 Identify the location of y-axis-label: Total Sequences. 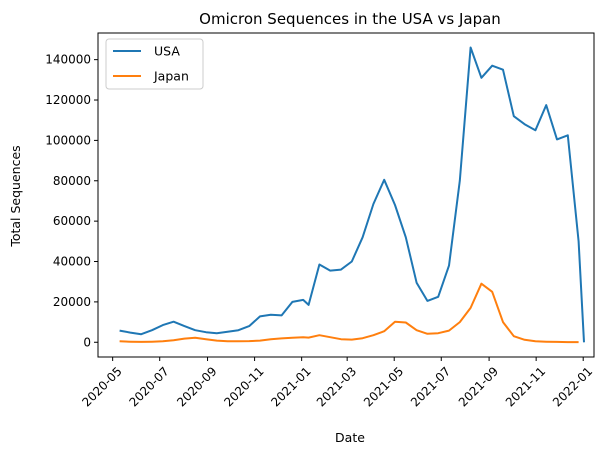
(15, 196).